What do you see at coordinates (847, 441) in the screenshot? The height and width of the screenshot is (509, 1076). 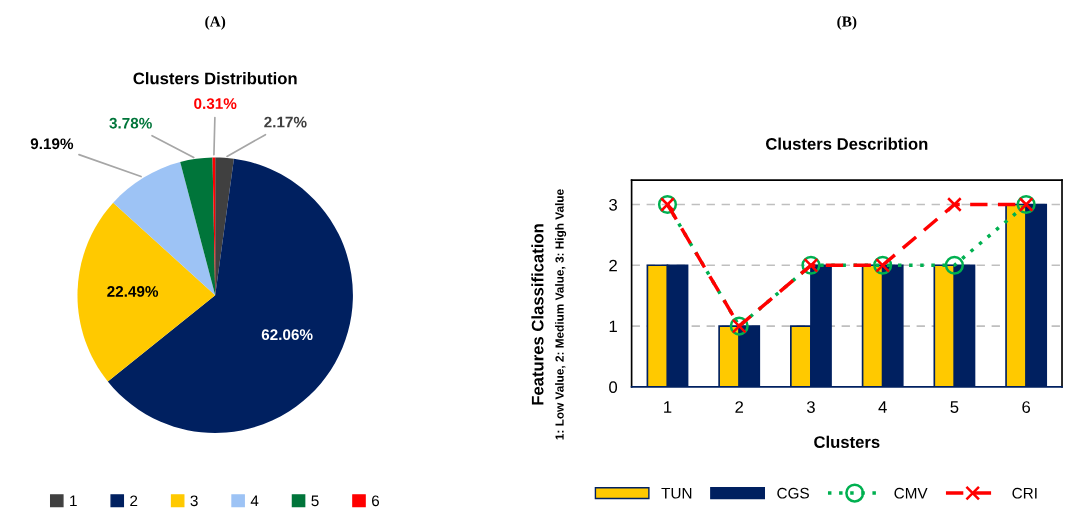 I see `x-axis-title: Clusters` at bounding box center [847, 441].